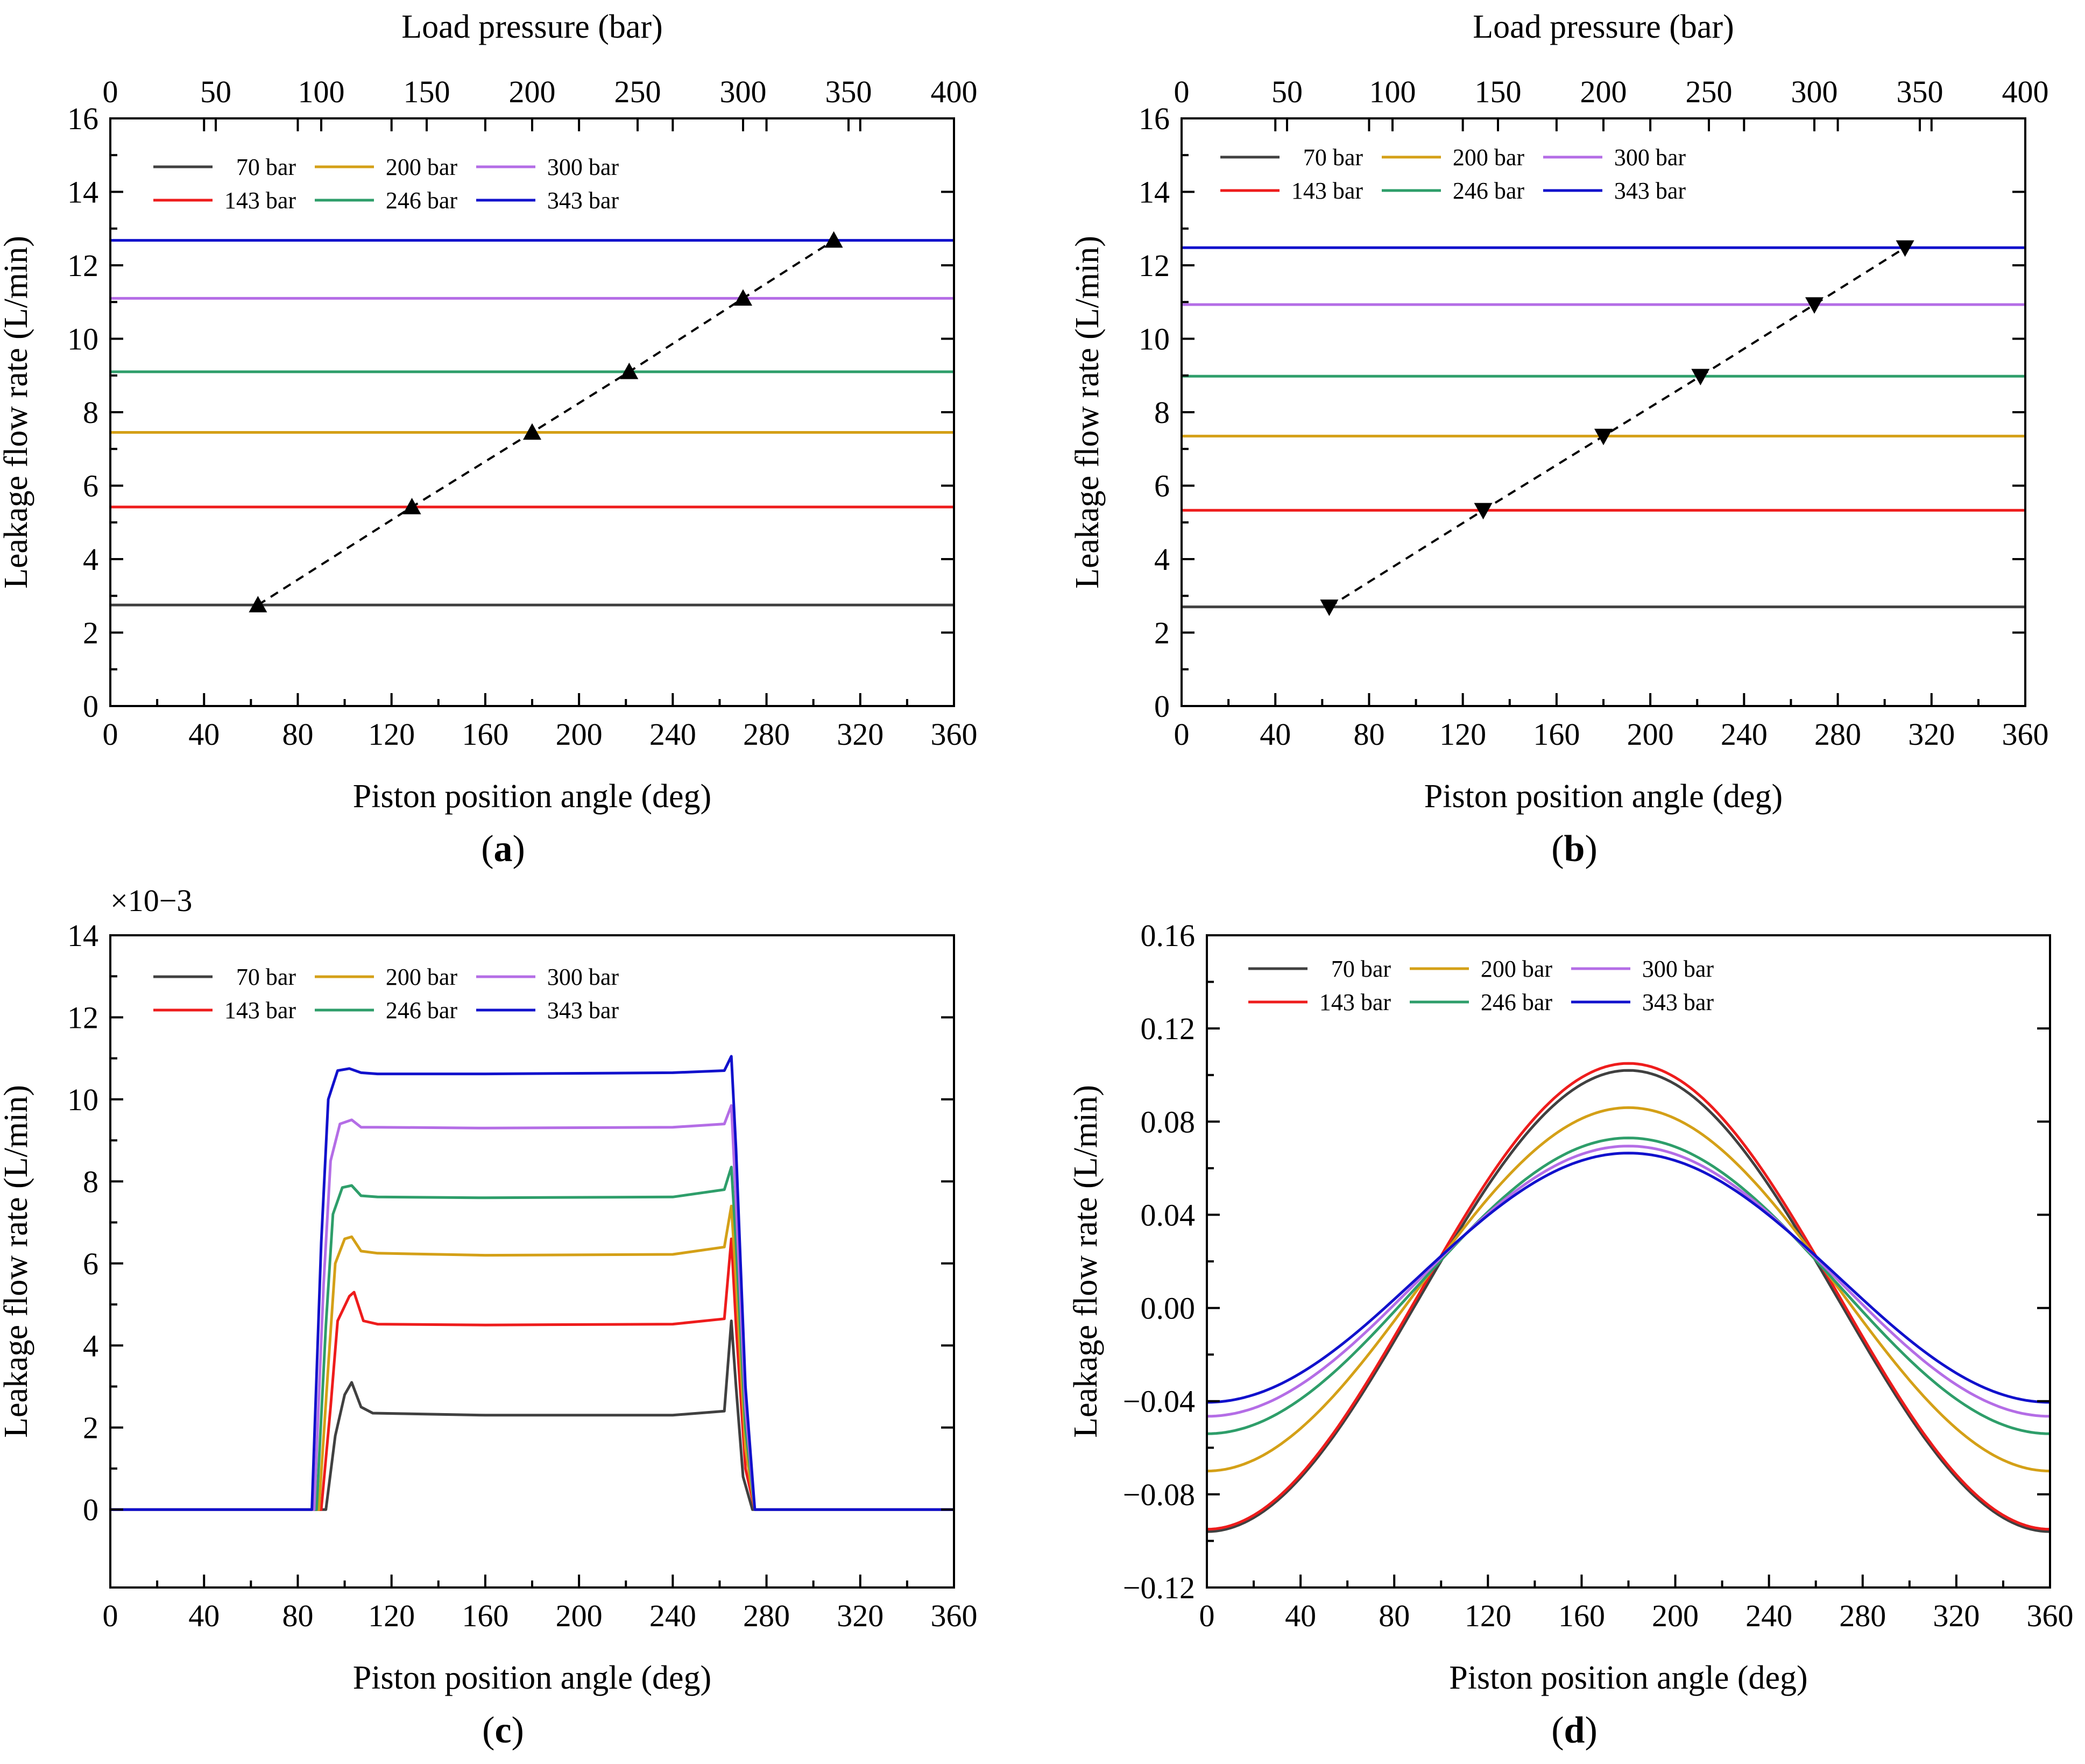  I want to click on y-tick-label: −0.12, so click(1159, 1587).